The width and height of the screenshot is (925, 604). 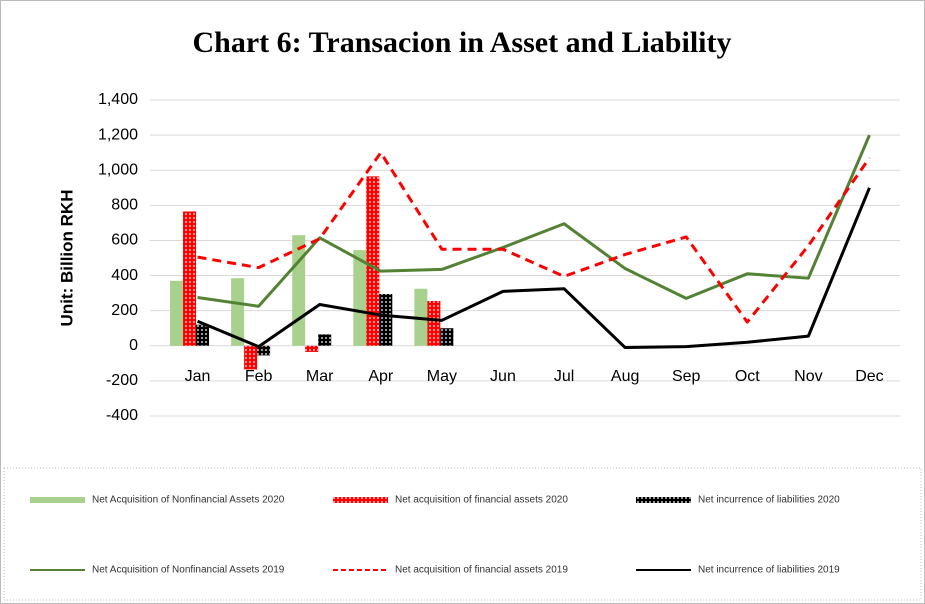 I want to click on x-tick-label: Apr, so click(x=381, y=376).